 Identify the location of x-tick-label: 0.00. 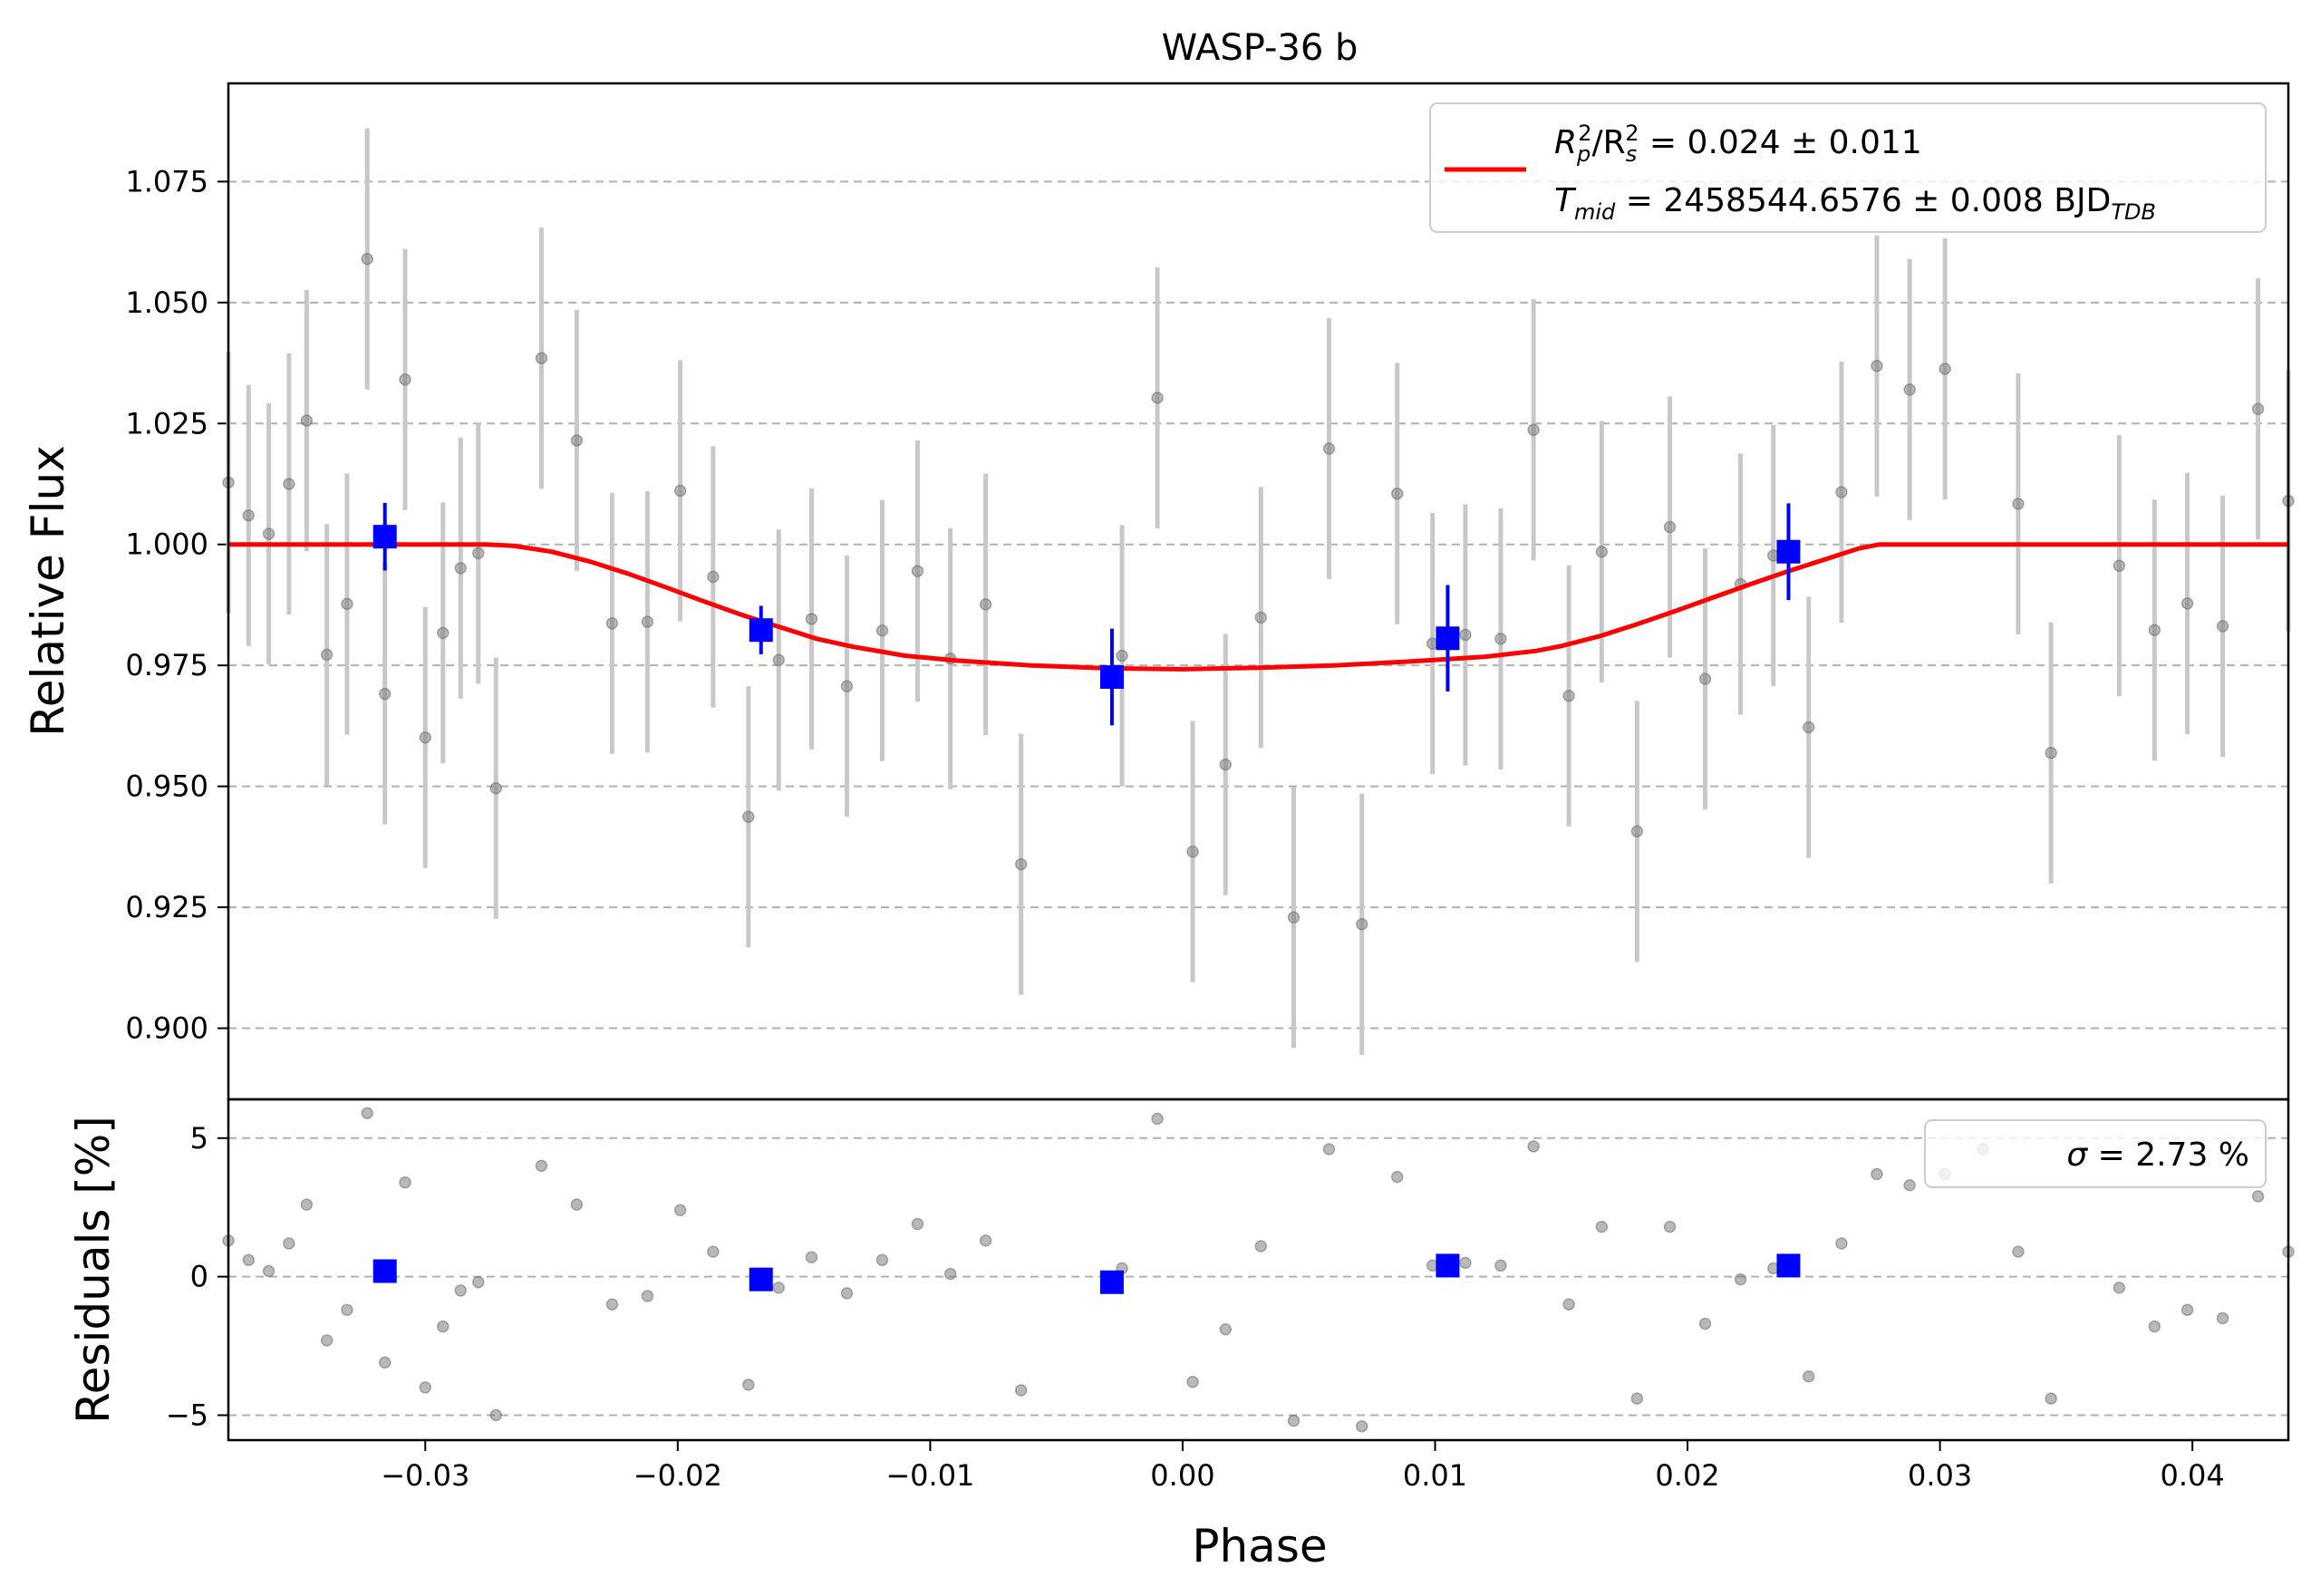
(1182, 1475).